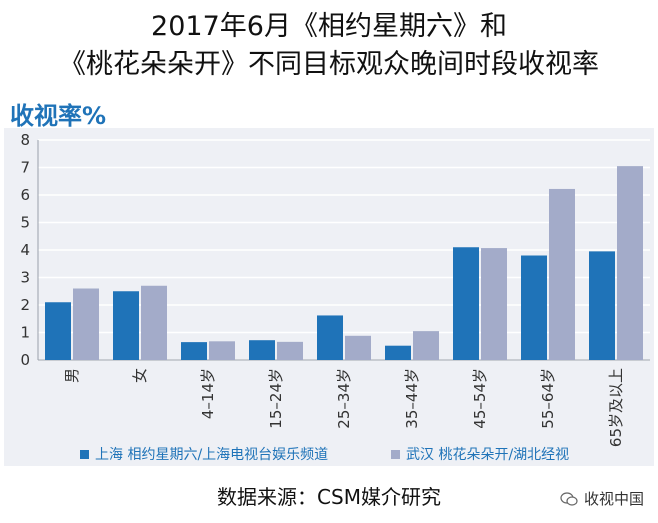 The image size is (658, 523). Describe the element at coordinates (548, 398) in the screenshot. I see `x-tick-label: 55–64岁` at that location.